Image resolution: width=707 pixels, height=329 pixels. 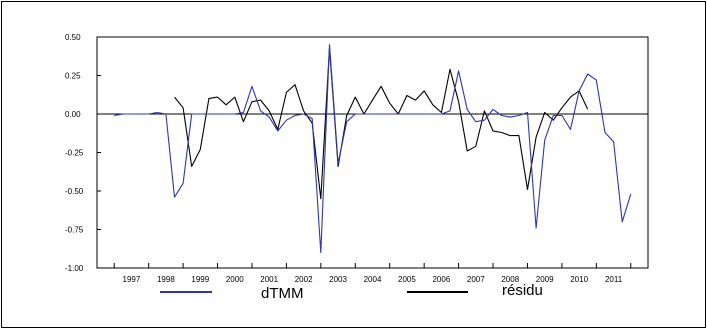 I want to click on y-tick-label: 0.25, so click(x=73, y=76).